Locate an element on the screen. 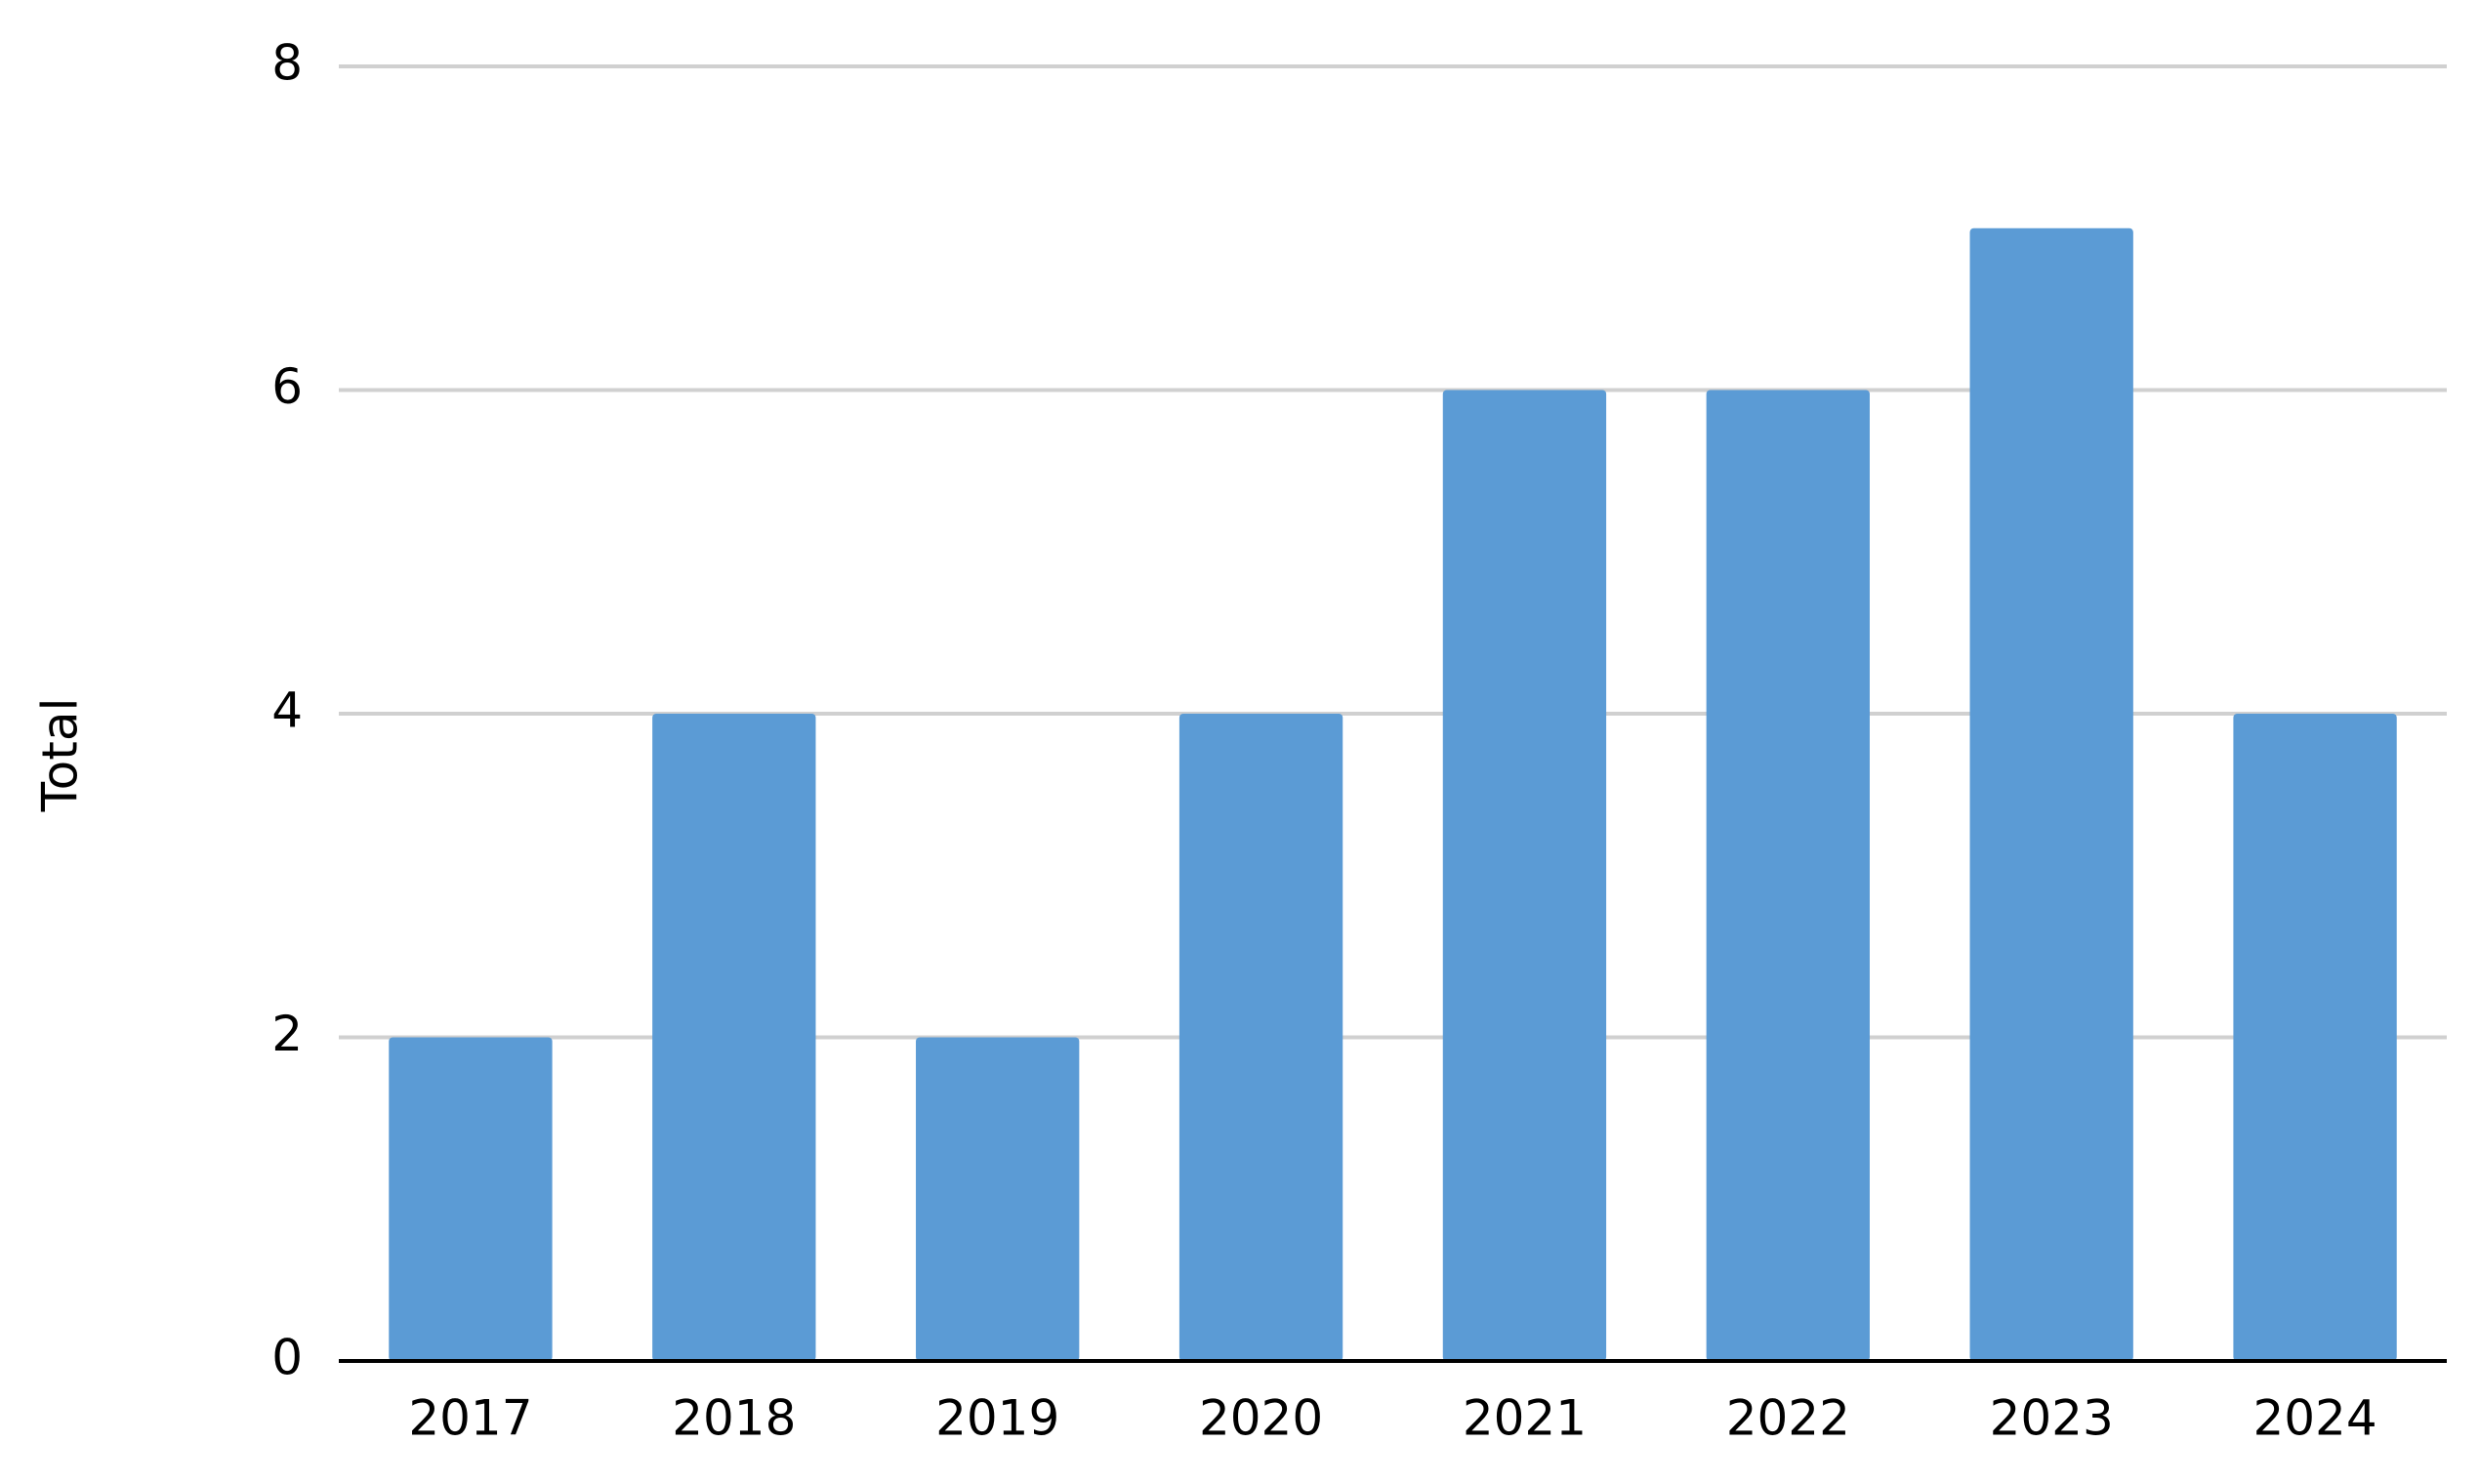  x-tick-label: 2021 is located at coordinates (1525, 1419).